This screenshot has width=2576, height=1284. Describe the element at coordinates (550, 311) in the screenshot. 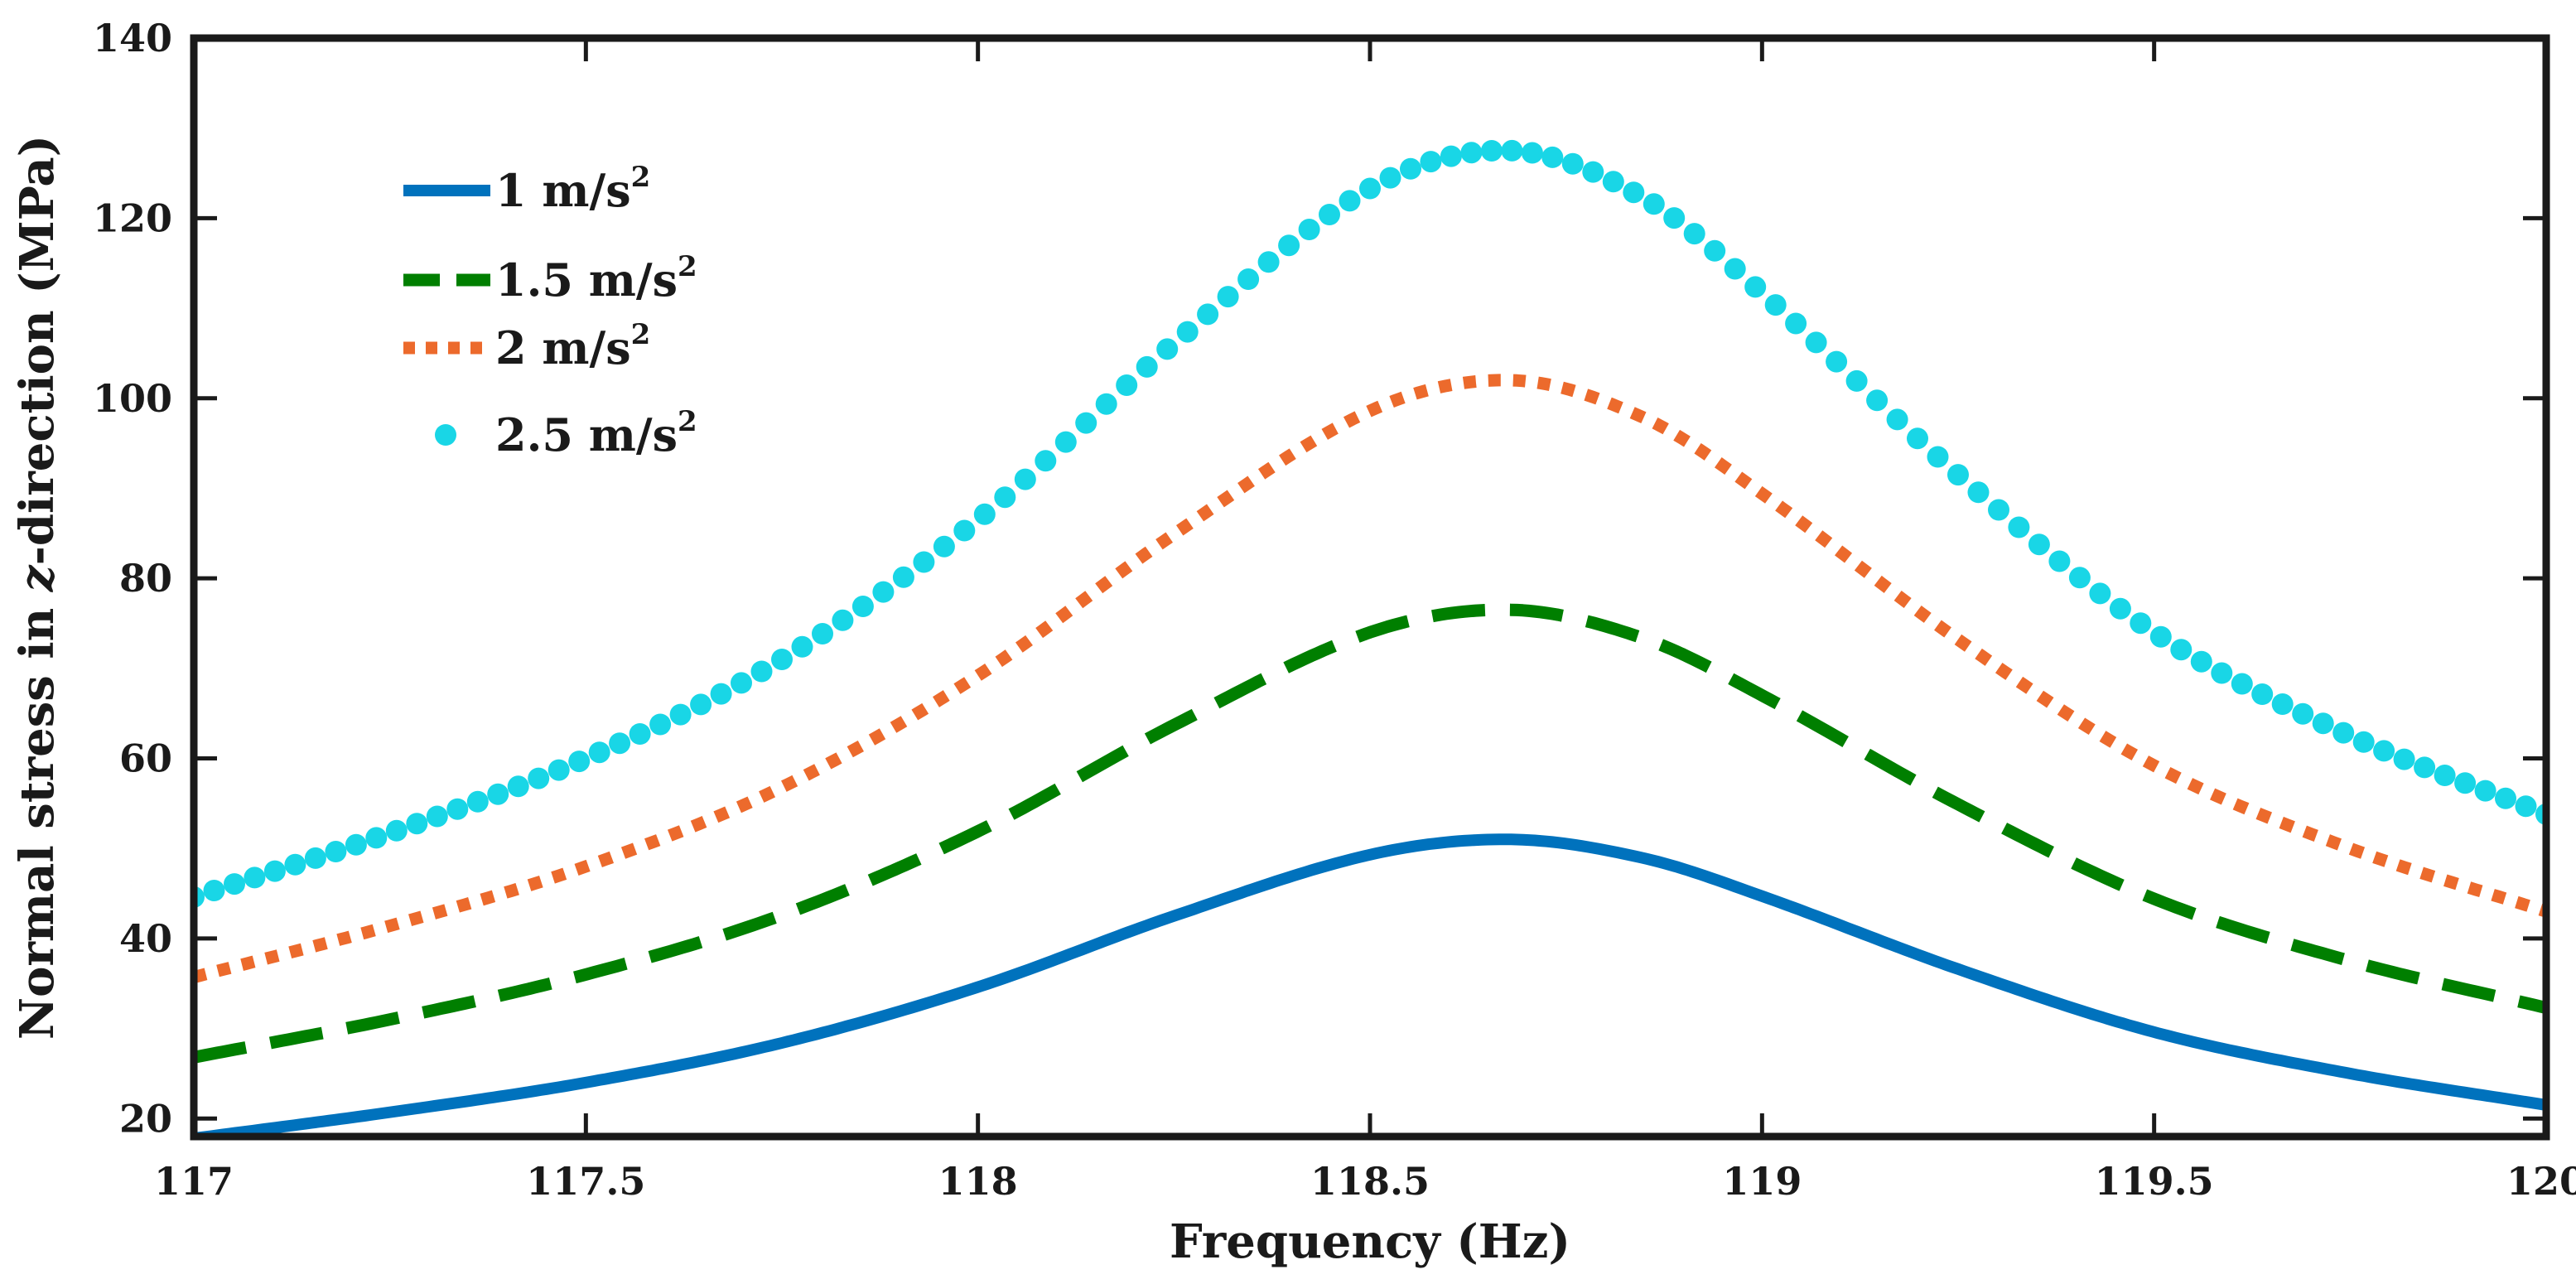

I see `legend: 1 m/s2 1.5 m/s2 2 m/s2 2.5 m/s2` at that location.